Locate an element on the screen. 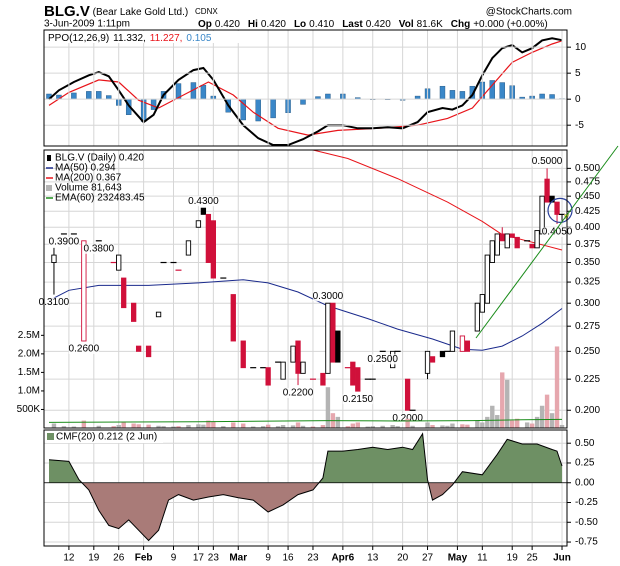 Image resolution: width=620 pixels, height=566 pixels. quote-label: Chg is located at coordinates (460, 24).